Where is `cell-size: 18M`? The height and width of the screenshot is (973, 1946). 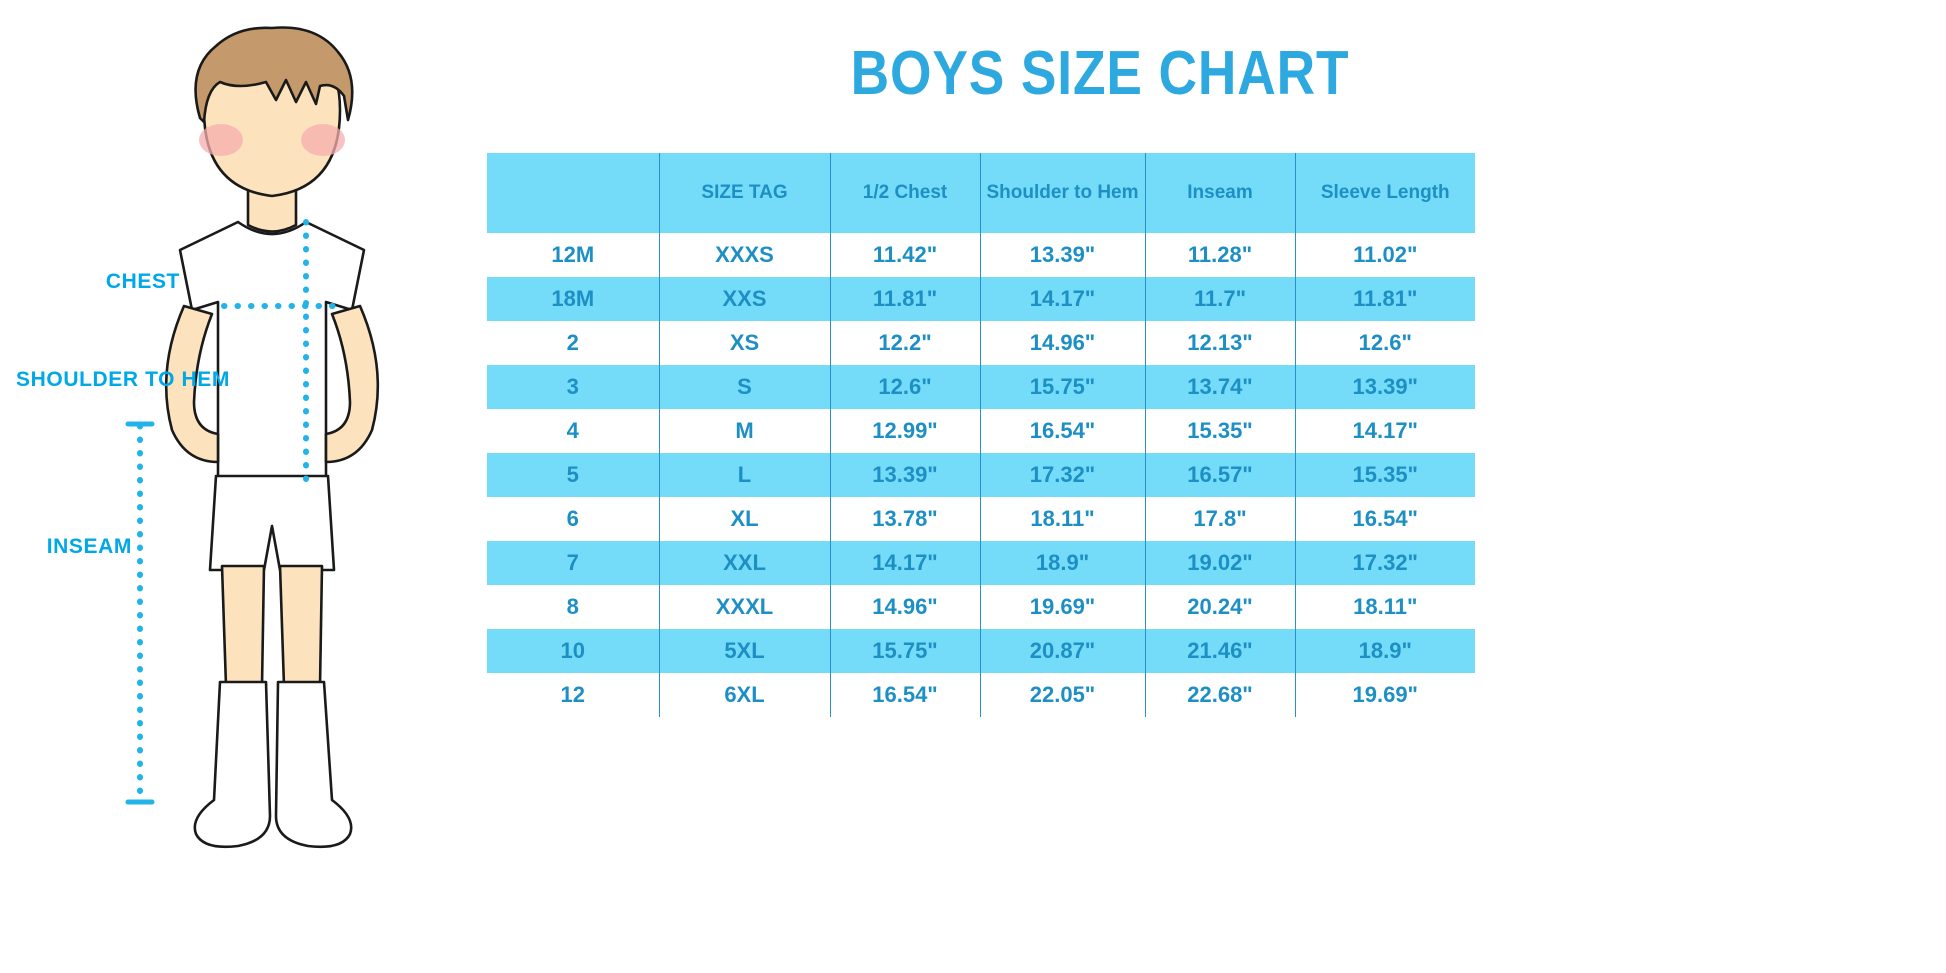
cell-size: 18M is located at coordinates (573, 299).